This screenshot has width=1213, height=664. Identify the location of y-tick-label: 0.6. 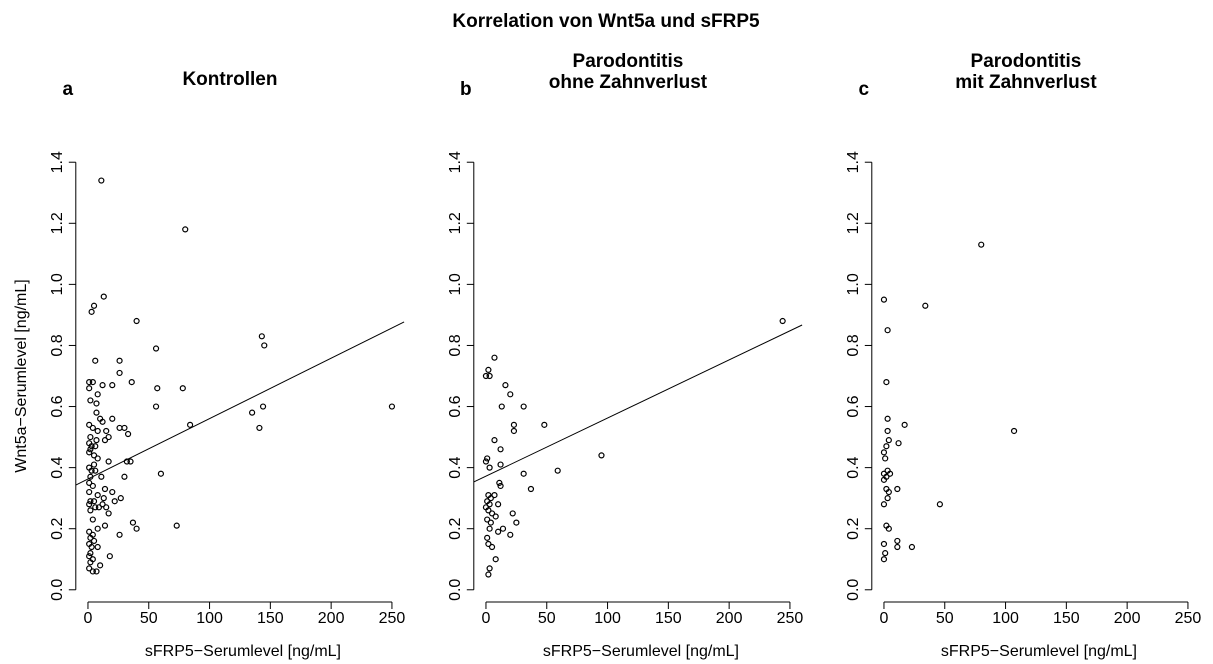
(57, 406).